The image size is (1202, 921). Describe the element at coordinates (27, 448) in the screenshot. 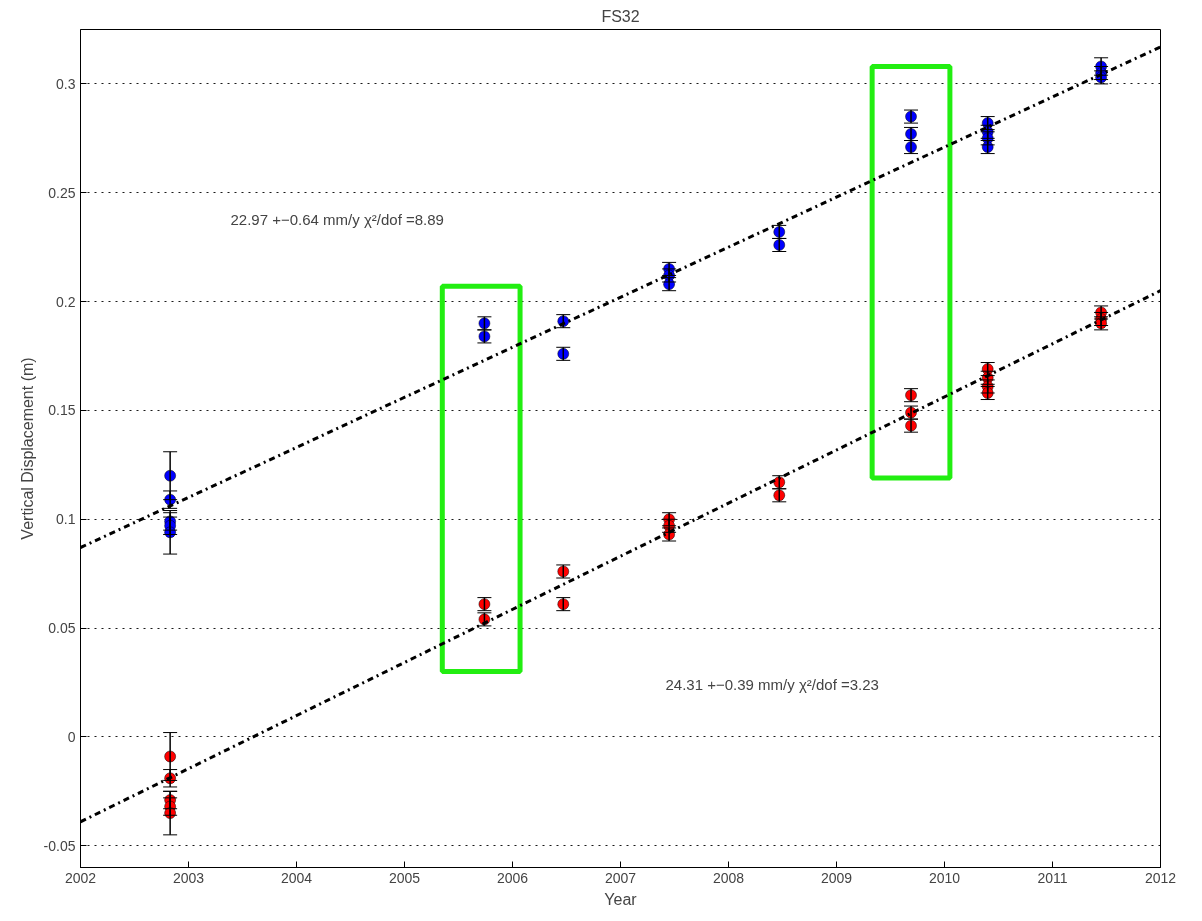

I see `y-axis-title: Vertical Displacement (m)` at that location.